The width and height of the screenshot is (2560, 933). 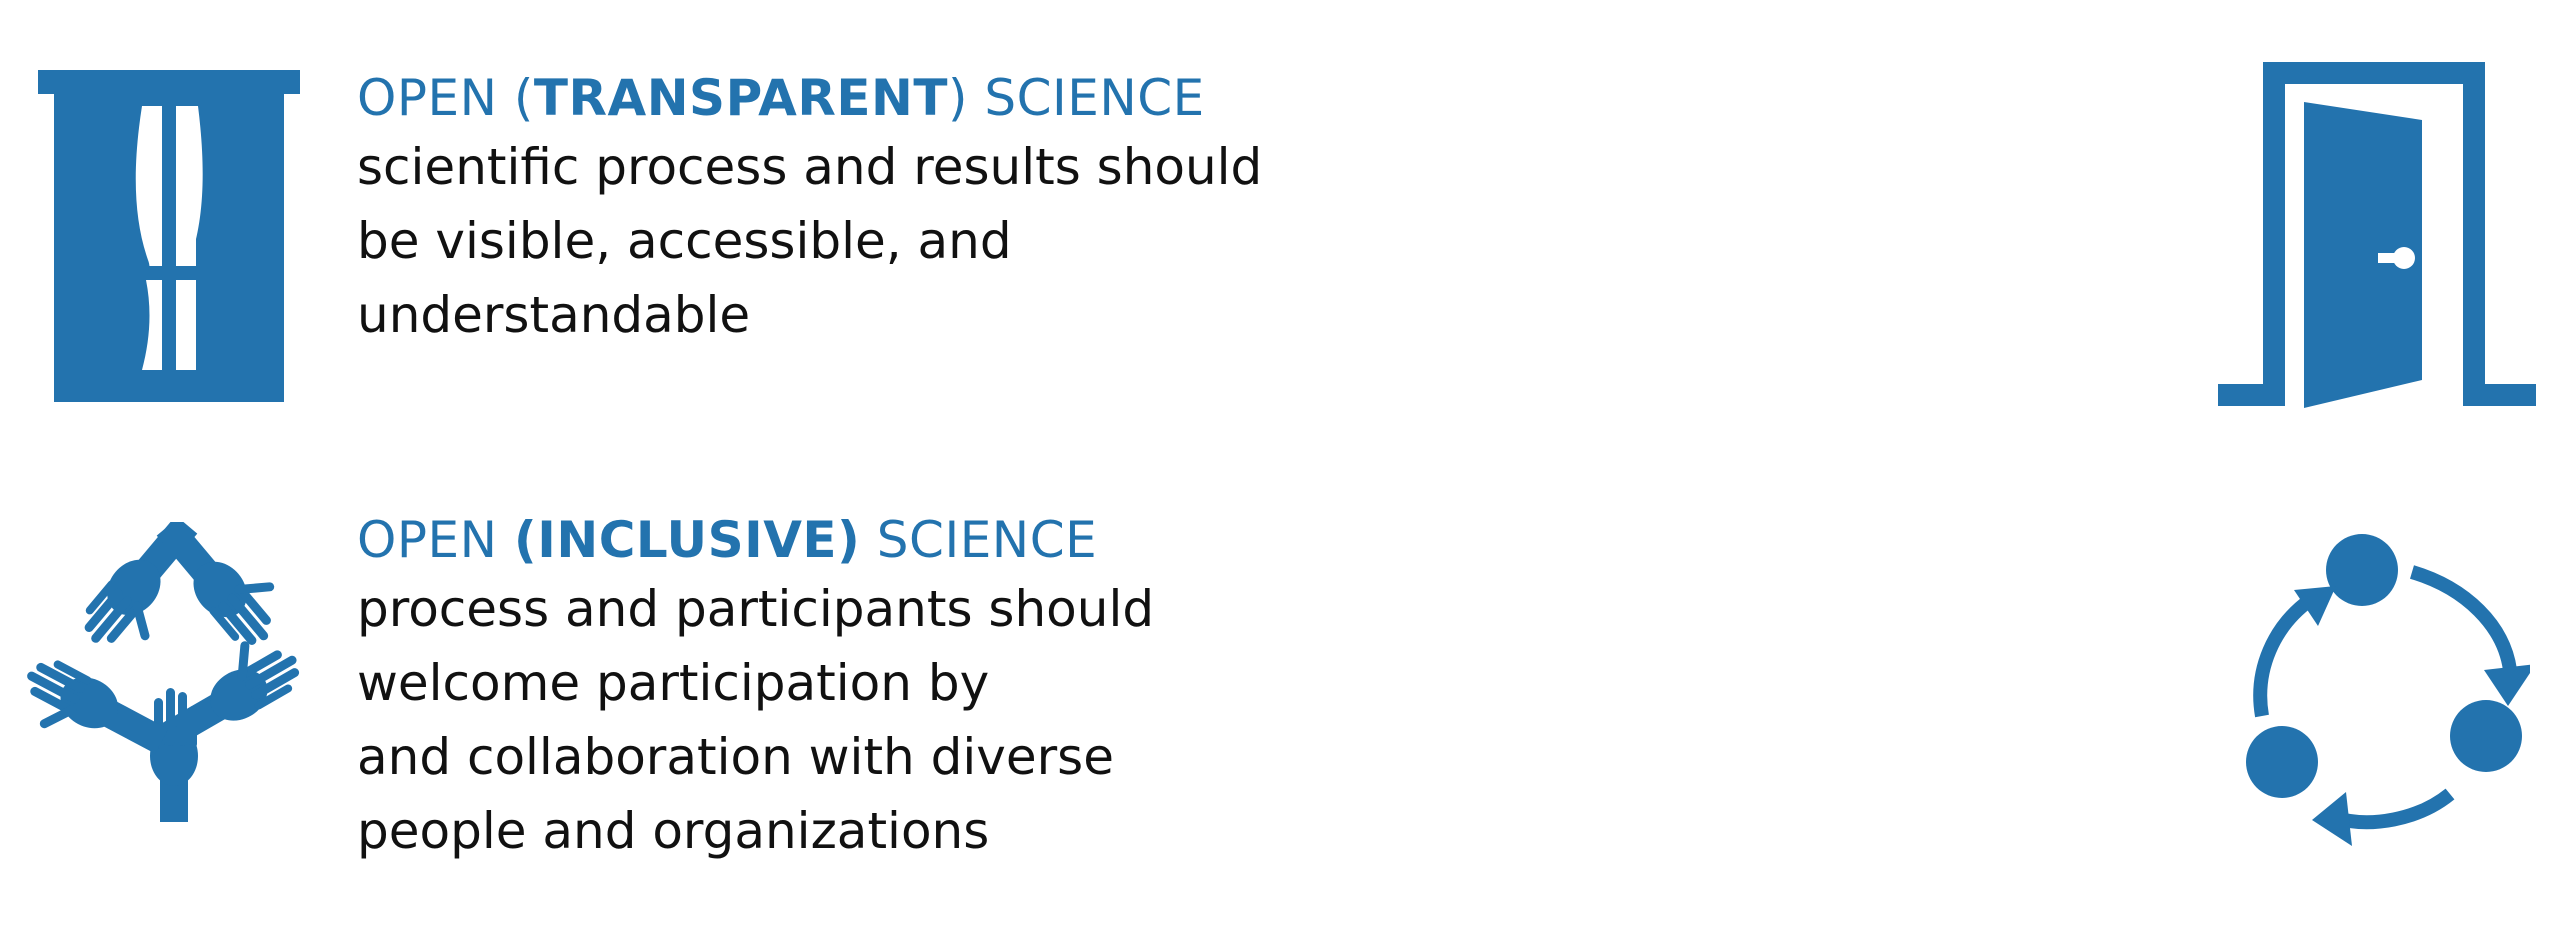 I want to click on card-body-line: and collaboration with diverse, so click(x=735, y=757).